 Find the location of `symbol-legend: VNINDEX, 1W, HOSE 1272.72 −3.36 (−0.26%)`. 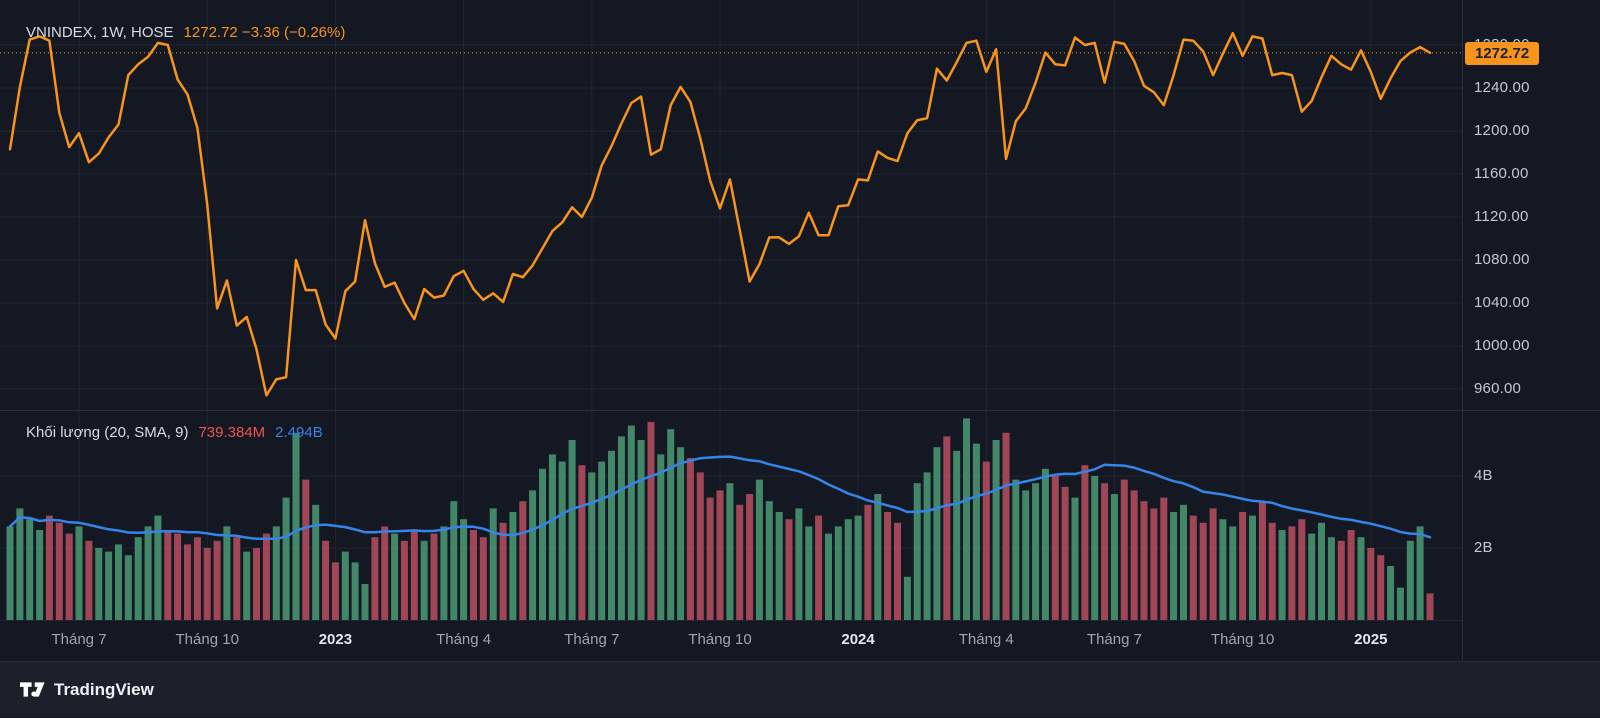

symbol-legend: VNINDEX, 1W, HOSE 1272.72 −3.36 (−0.26%) is located at coordinates (185, 32).